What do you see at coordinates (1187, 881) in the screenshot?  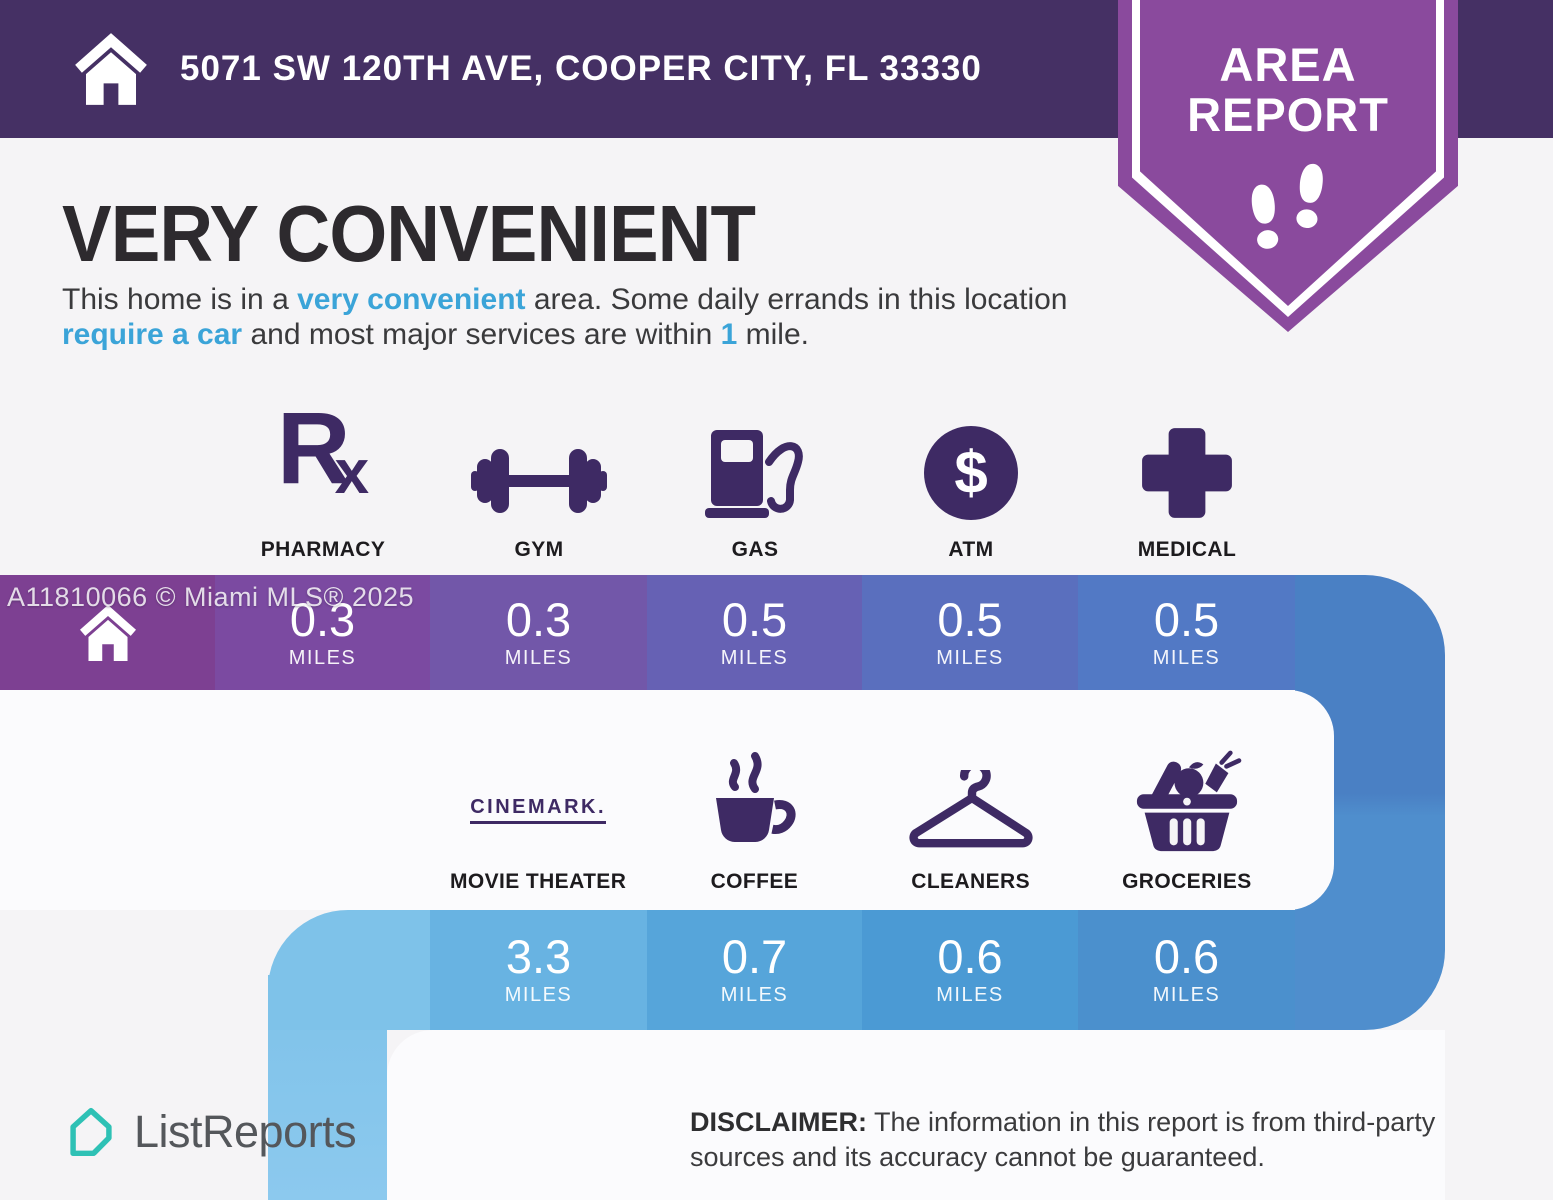 I see `amenity-label: GROCERIES` at bounding box center [1187, 881].